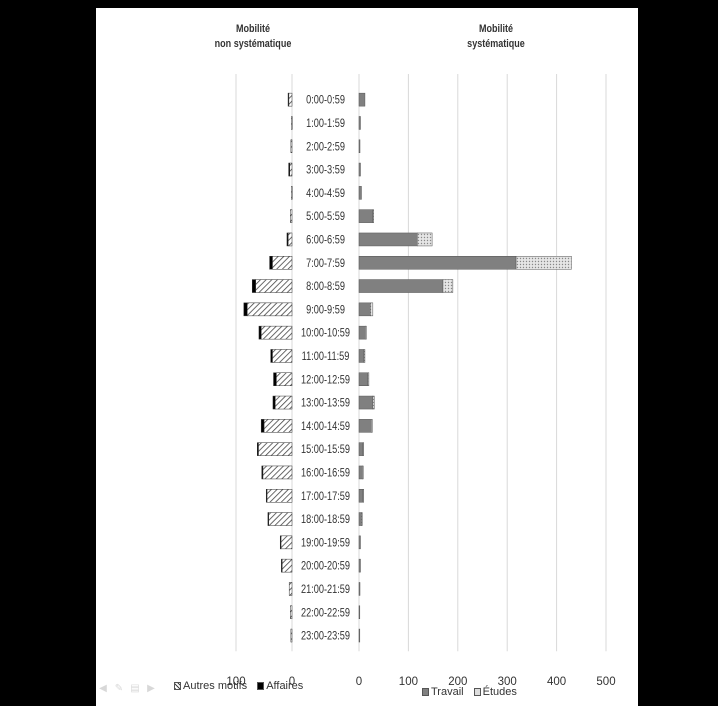  What do you see at coordinates (325, 613) in the screenshot?
I see `category-label-22: 22:00-22:59` at bounding box center [325, 613].